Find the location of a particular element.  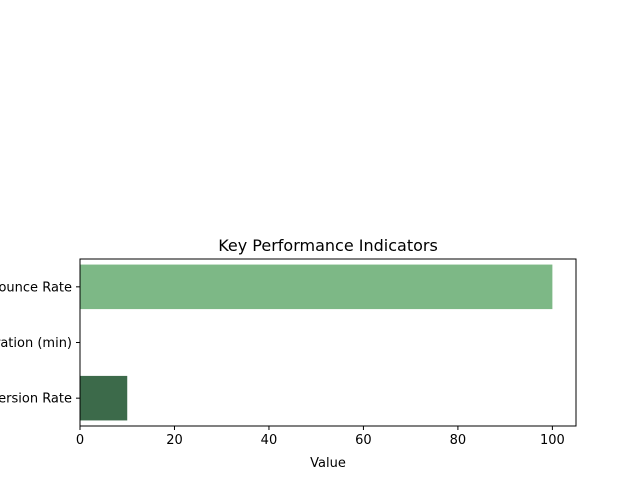

y-tick-label-0: Bounce Rate is located at coordinates (36, 287).